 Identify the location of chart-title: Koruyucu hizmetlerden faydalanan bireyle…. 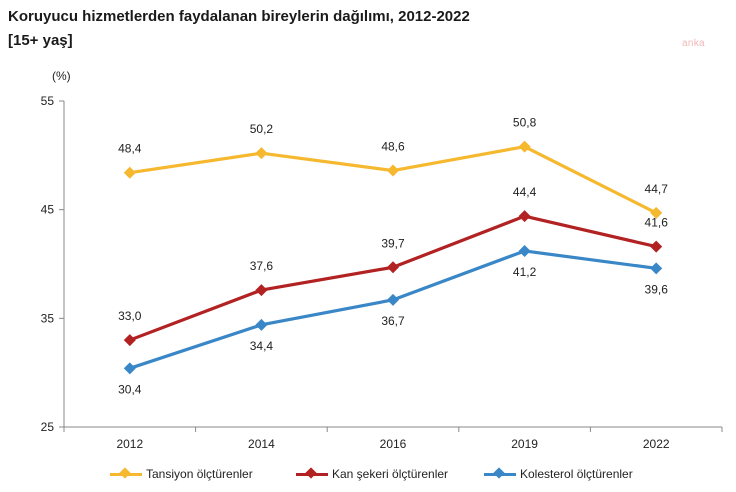
(239, 16).